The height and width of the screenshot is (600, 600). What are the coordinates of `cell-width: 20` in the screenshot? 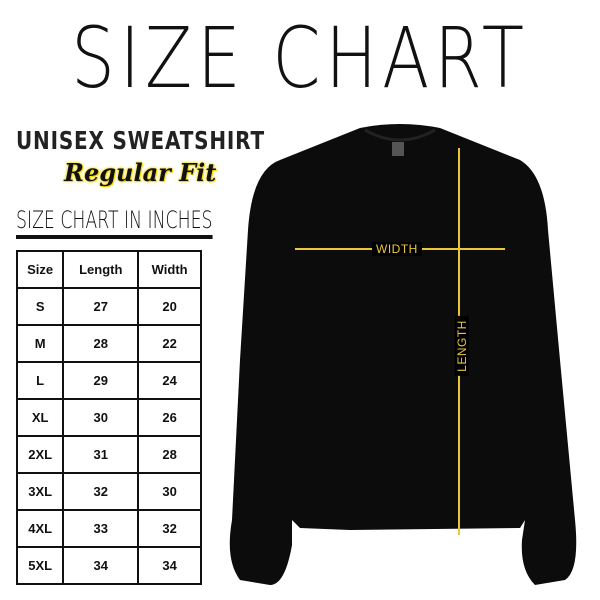 It's located at (169, 306).